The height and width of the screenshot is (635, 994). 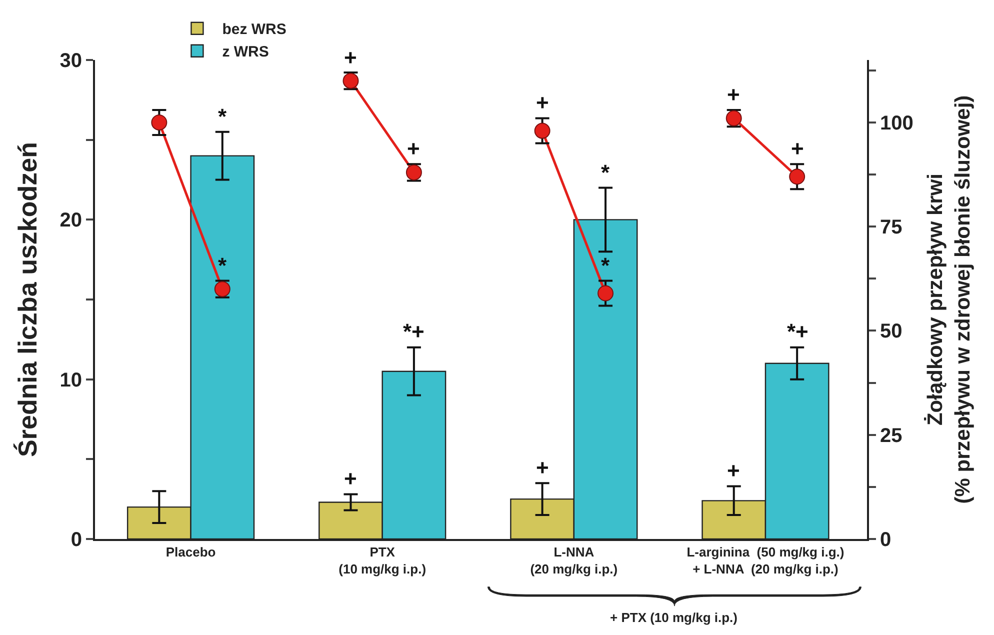 I want to click on y-tick-label: 20, so click(x=71, y=221).